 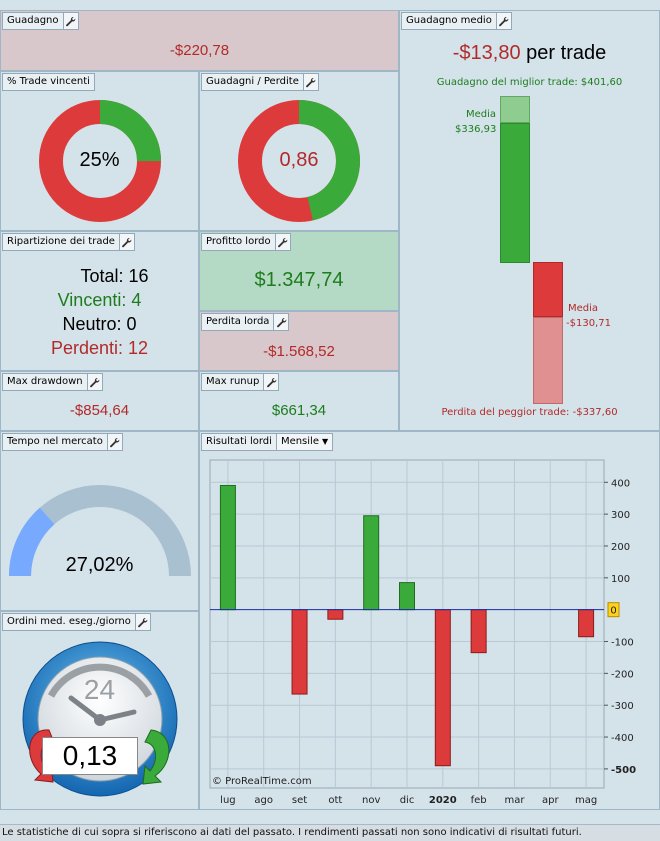 What do you see at coordinates (476, 129) in the screenshot?
I see `avg-win-value: $336,93` at bounding box center [476, 129].